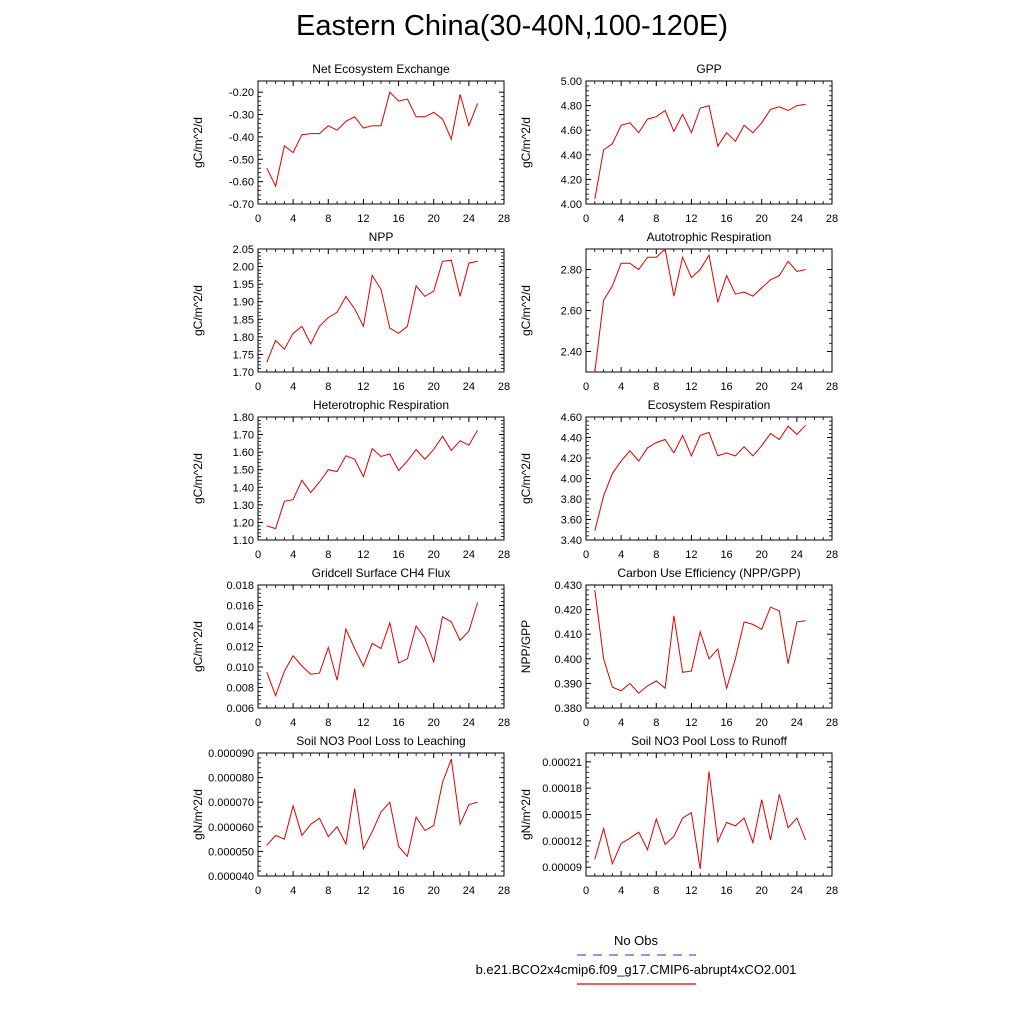 The image size is (1024, 1024). What do you see at coordinates (243, 303) in the screenshot?
I see `y-tick-label: 1.90` at bounding box center [243, 303].